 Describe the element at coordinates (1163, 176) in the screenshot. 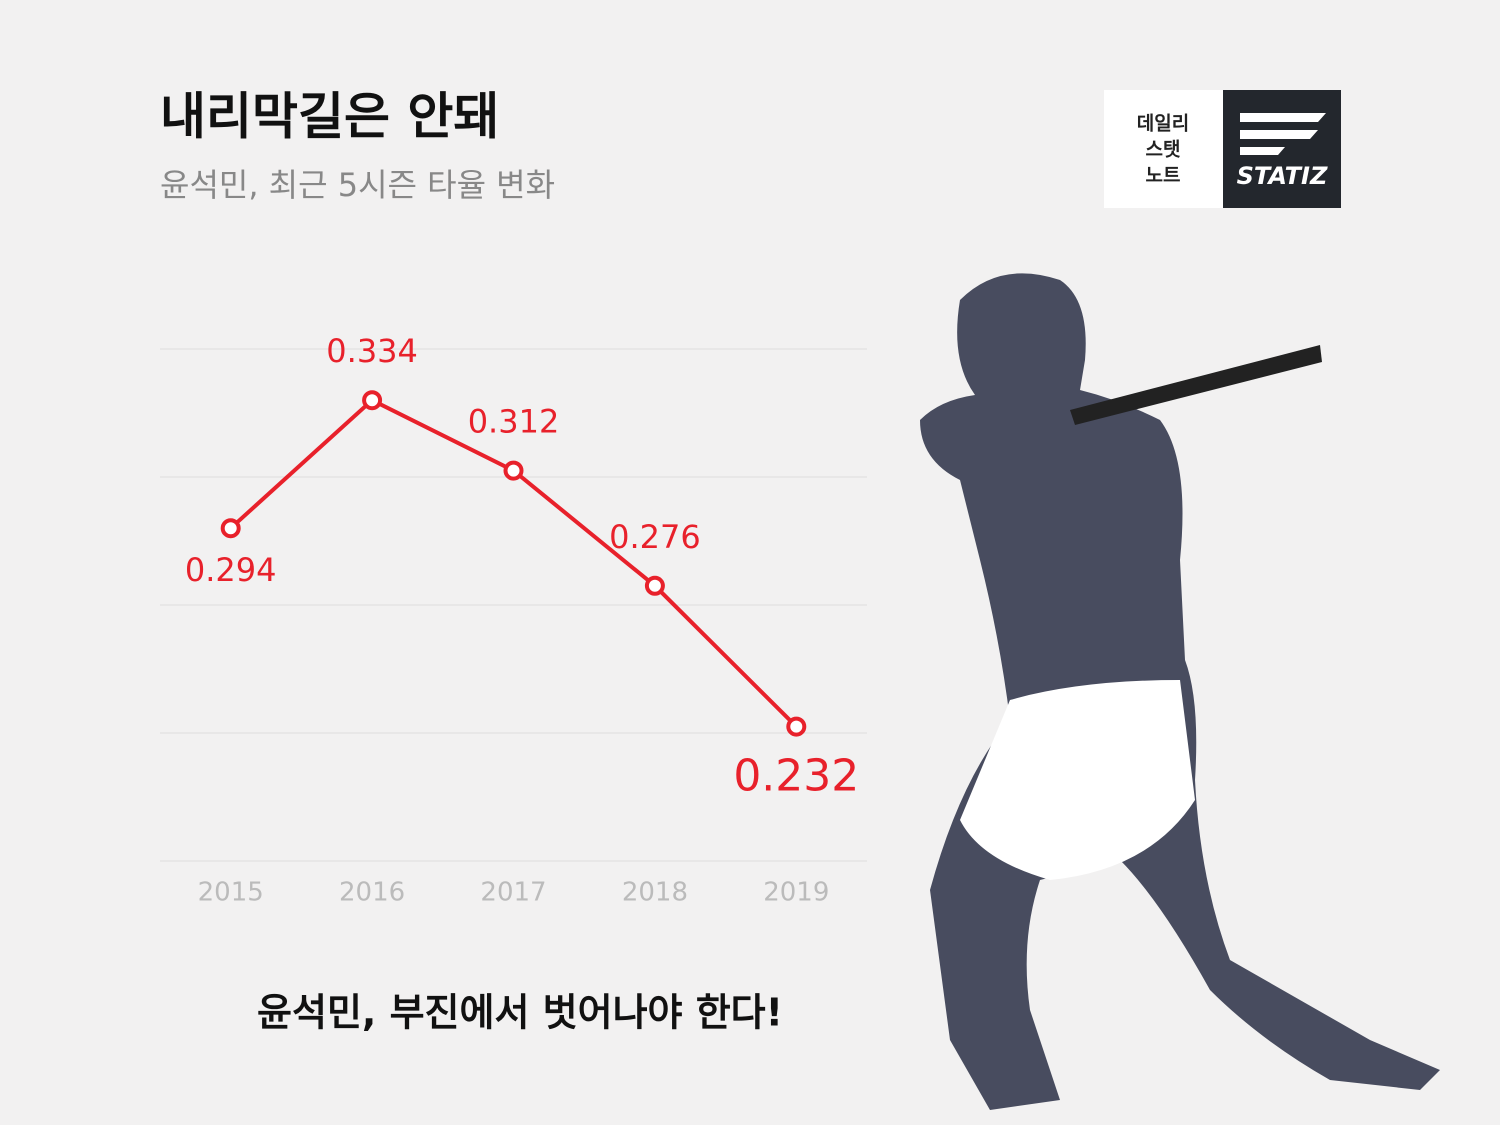

I see `logo-line: 노트` at that location.